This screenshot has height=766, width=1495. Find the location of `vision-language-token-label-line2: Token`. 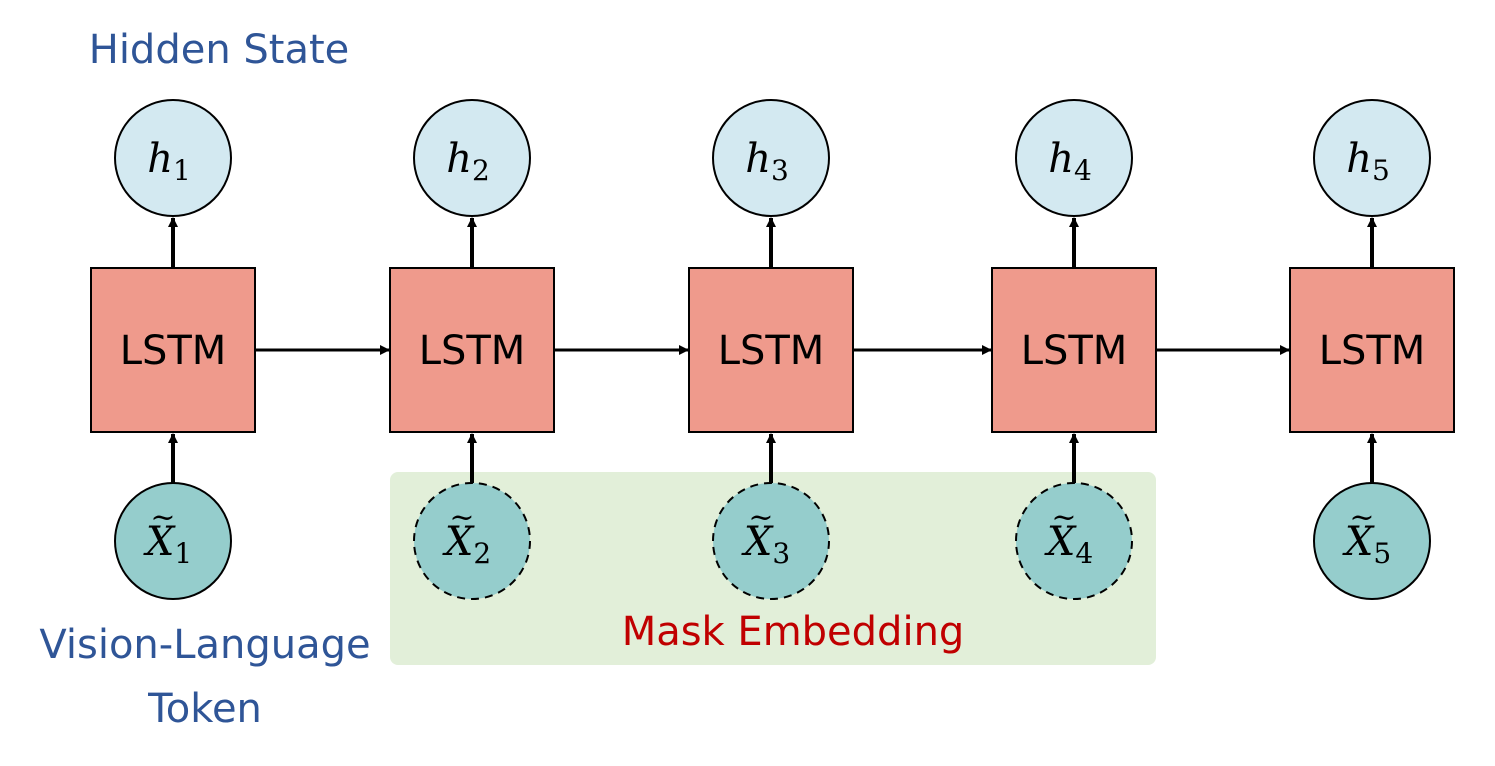

vision-language-token-label-line2: Token is located at coordinates (204, 709).